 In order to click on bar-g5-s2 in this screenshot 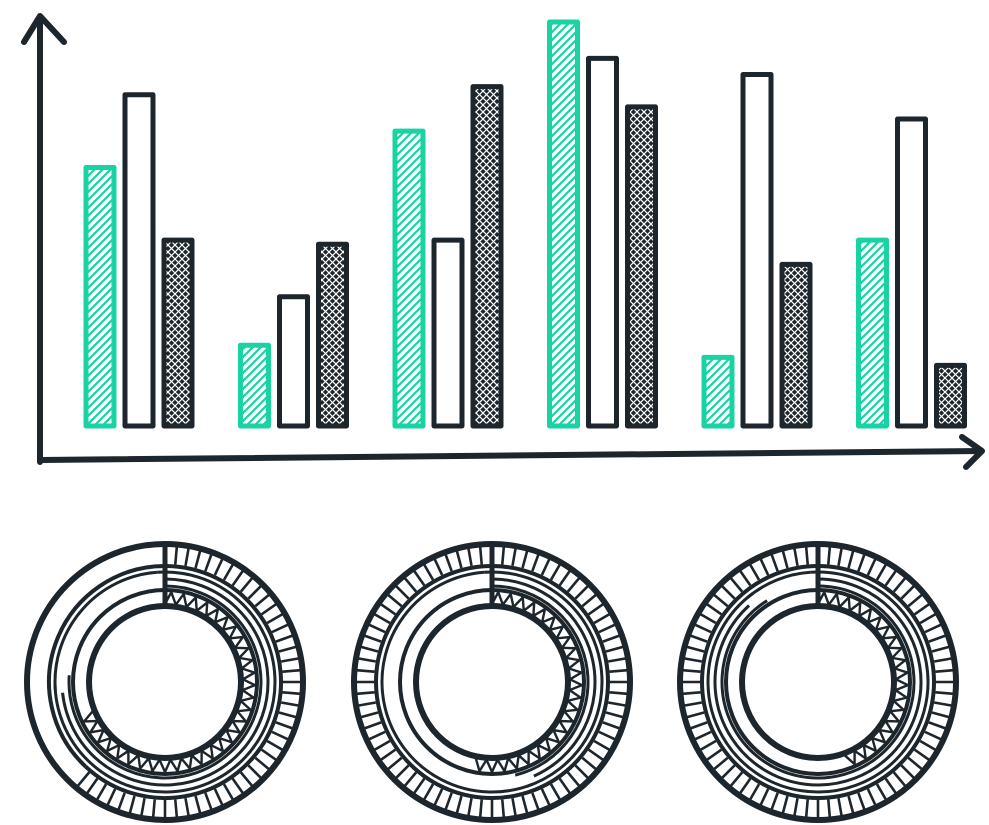, I will do `click(757, 250)`.